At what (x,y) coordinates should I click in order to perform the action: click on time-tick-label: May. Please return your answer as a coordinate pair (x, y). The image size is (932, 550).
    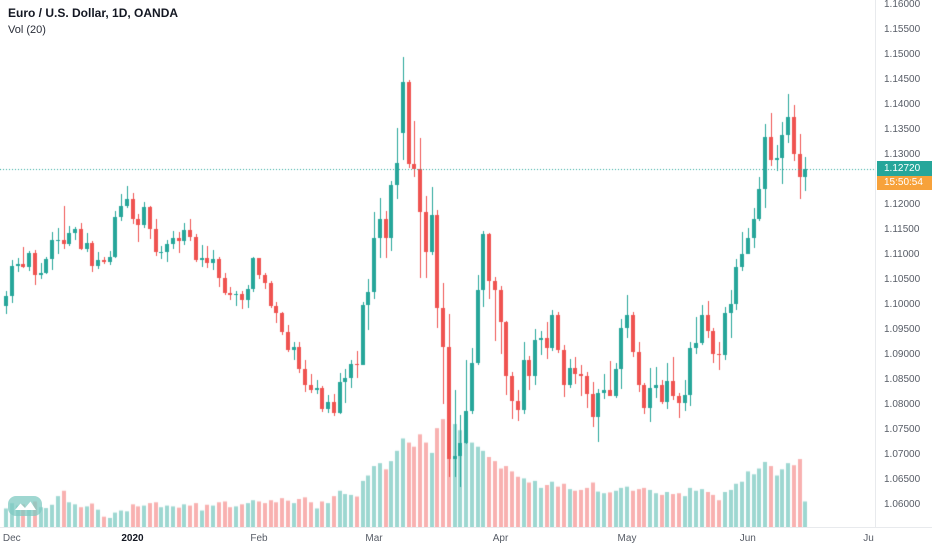
    Looking at the image, I should click on (627, 538).